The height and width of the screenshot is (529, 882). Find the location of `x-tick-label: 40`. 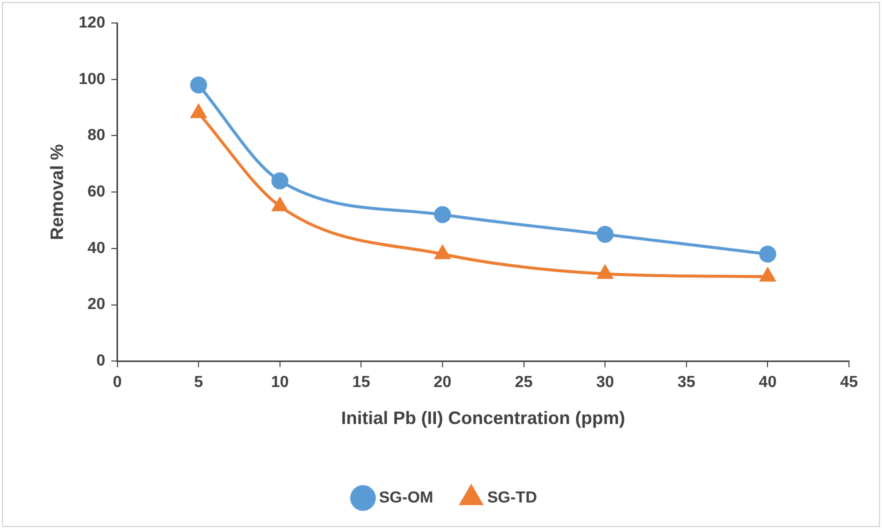

x-tick-label: 40 is located at coordinates (767, 383).